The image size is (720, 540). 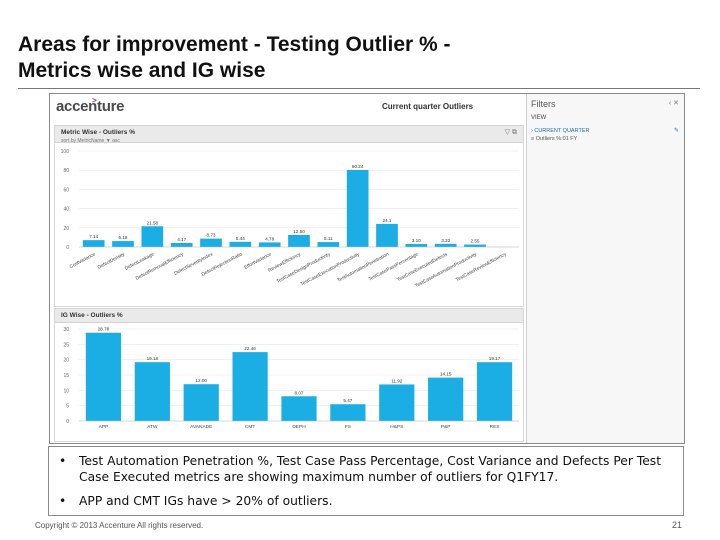 I want to click on dashboard-header-title: Current quarter Outliers, so click(x=428, y=106).